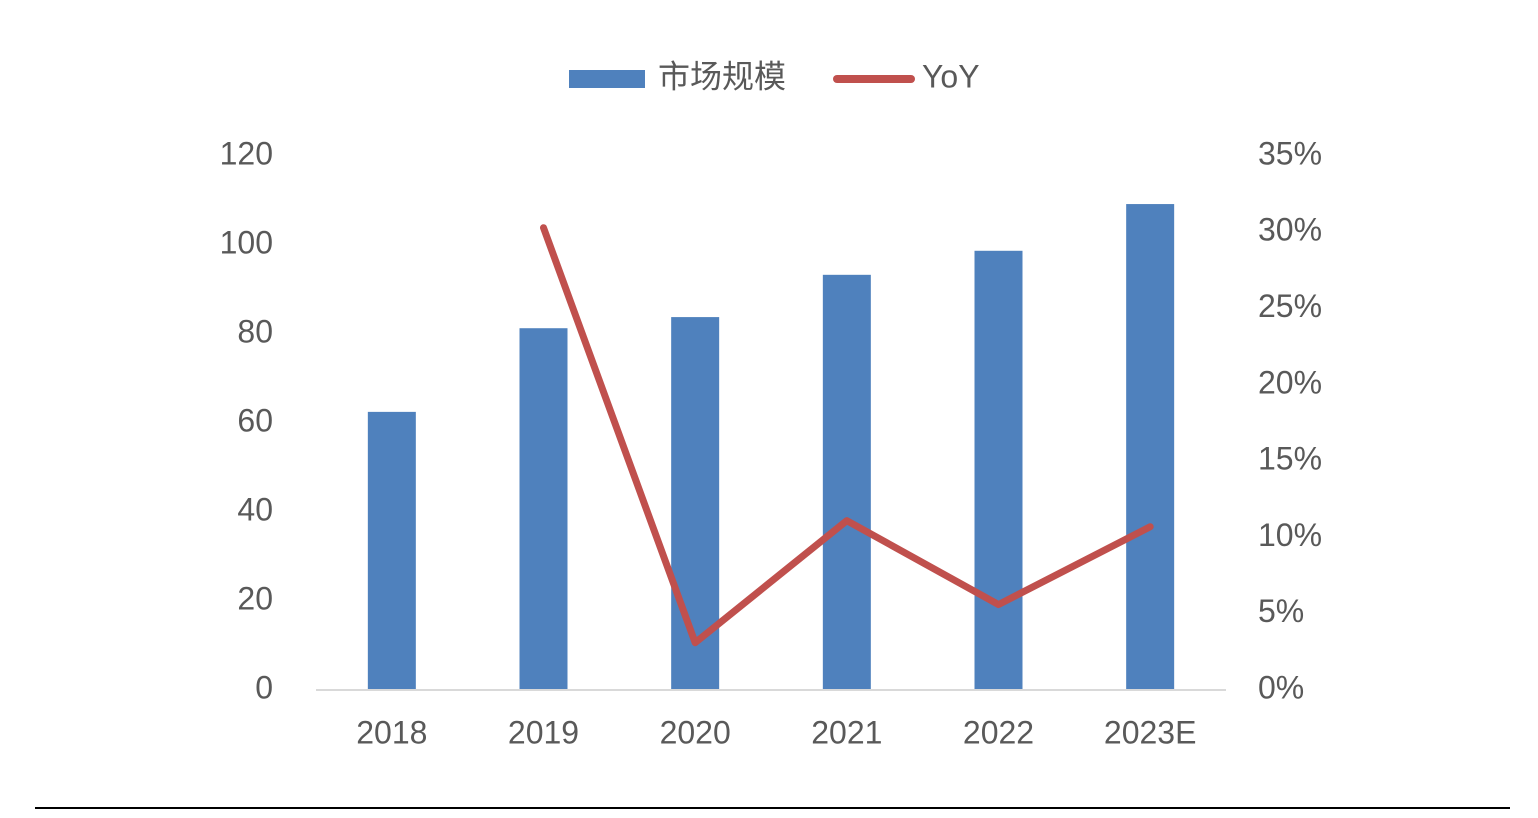  What do you see at coordinates (264, 687) in the screenshot?
I see `y-tick-label: 0` at bounding box center [264, 687].